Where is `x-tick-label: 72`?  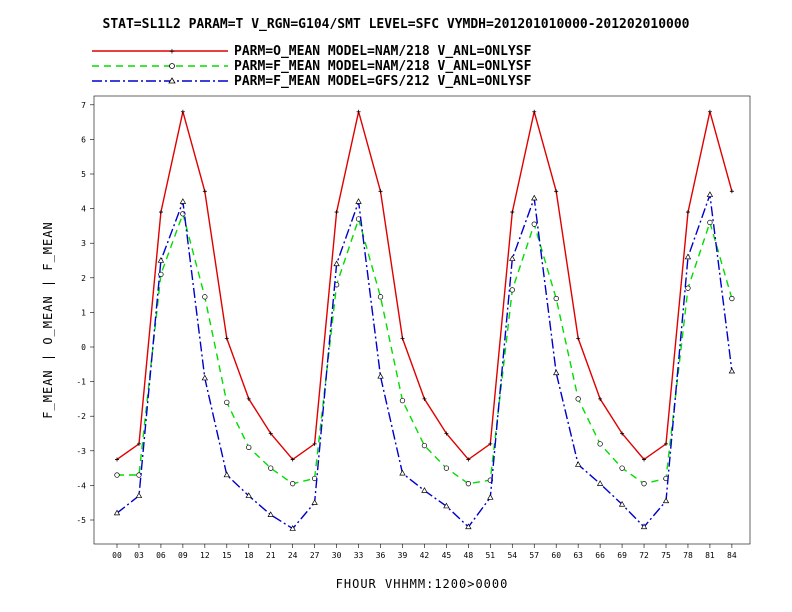 x-tick-label: 72 is located at coordinates (644, 555).